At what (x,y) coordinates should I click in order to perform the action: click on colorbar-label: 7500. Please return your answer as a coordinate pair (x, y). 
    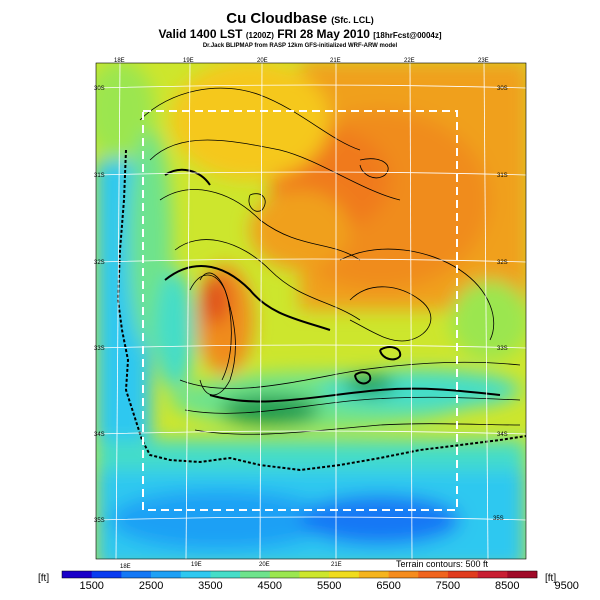
    Looking at the image, I should click on (448, 586).